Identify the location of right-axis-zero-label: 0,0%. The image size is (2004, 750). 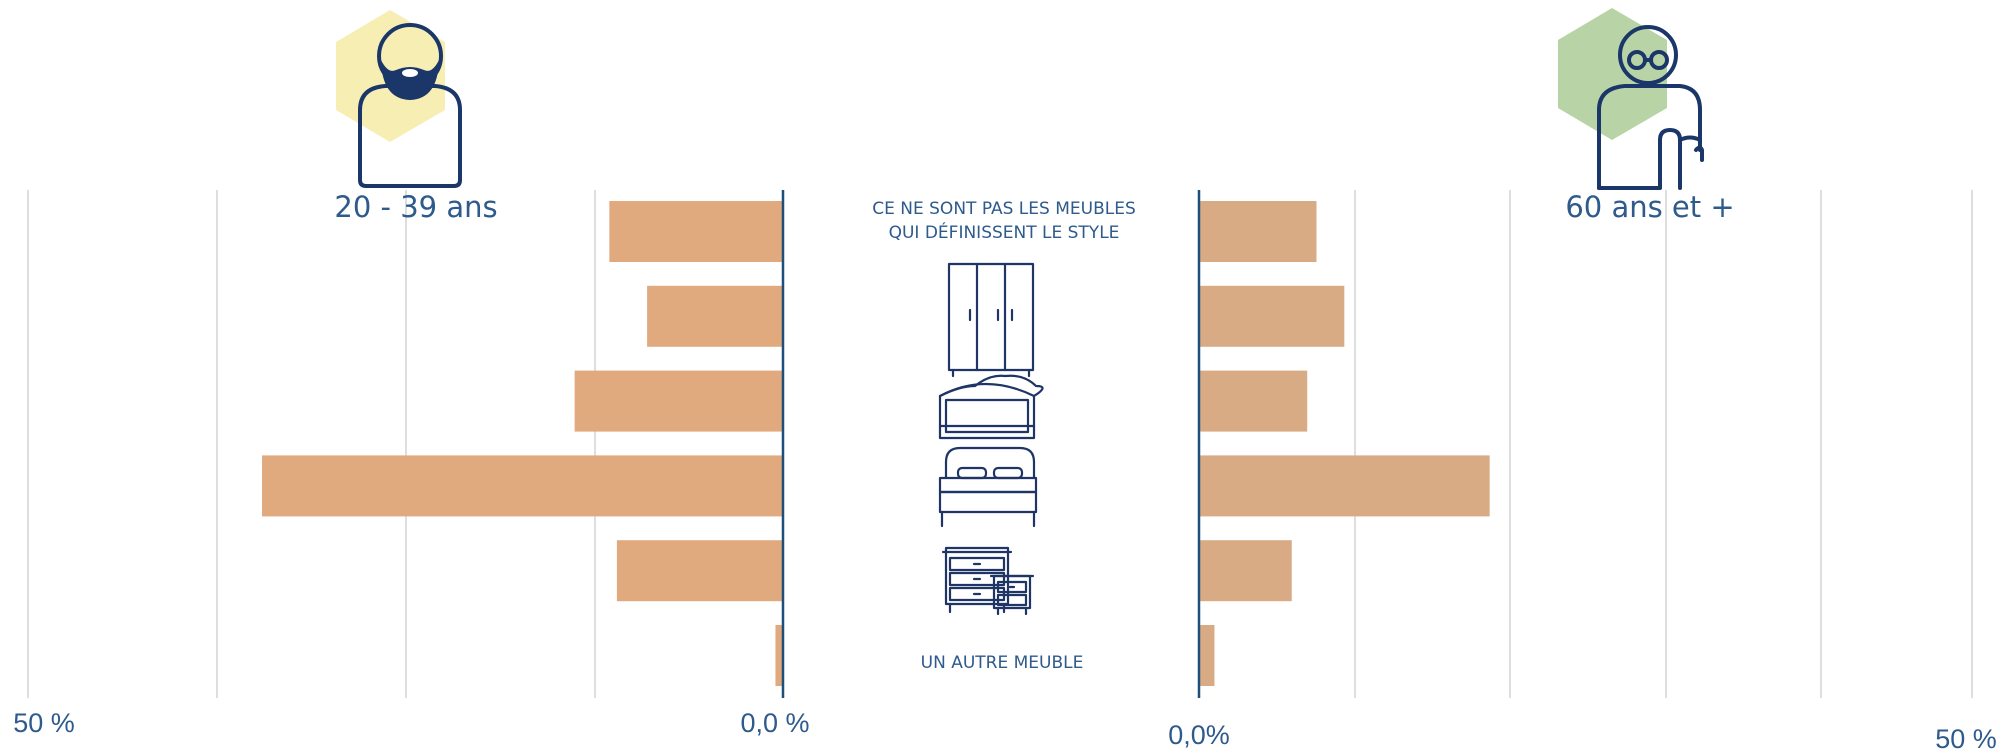
(1199, 735).